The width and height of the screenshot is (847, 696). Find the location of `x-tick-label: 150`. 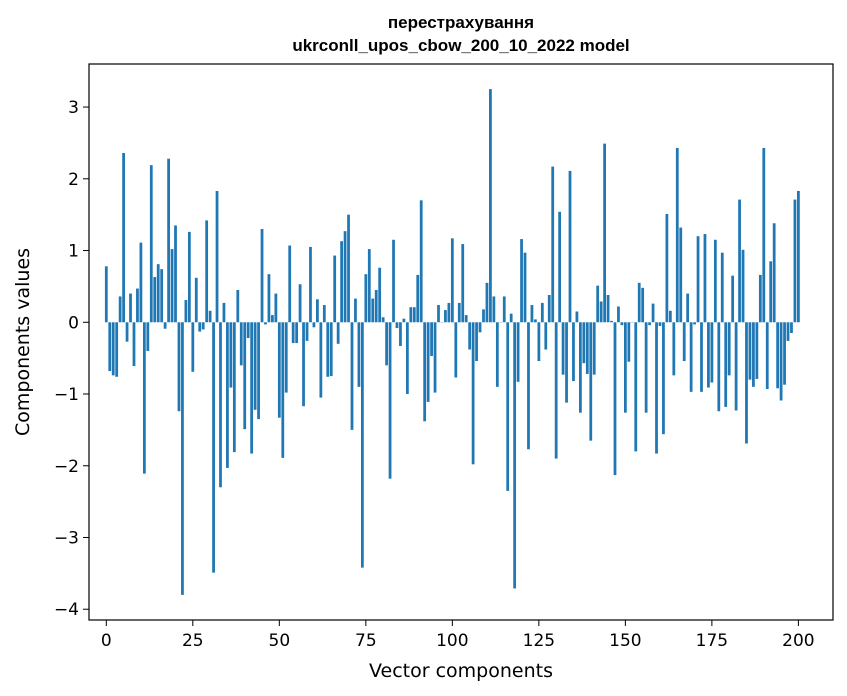

x-tick-label: 150 is located at coordinates (625, 641).